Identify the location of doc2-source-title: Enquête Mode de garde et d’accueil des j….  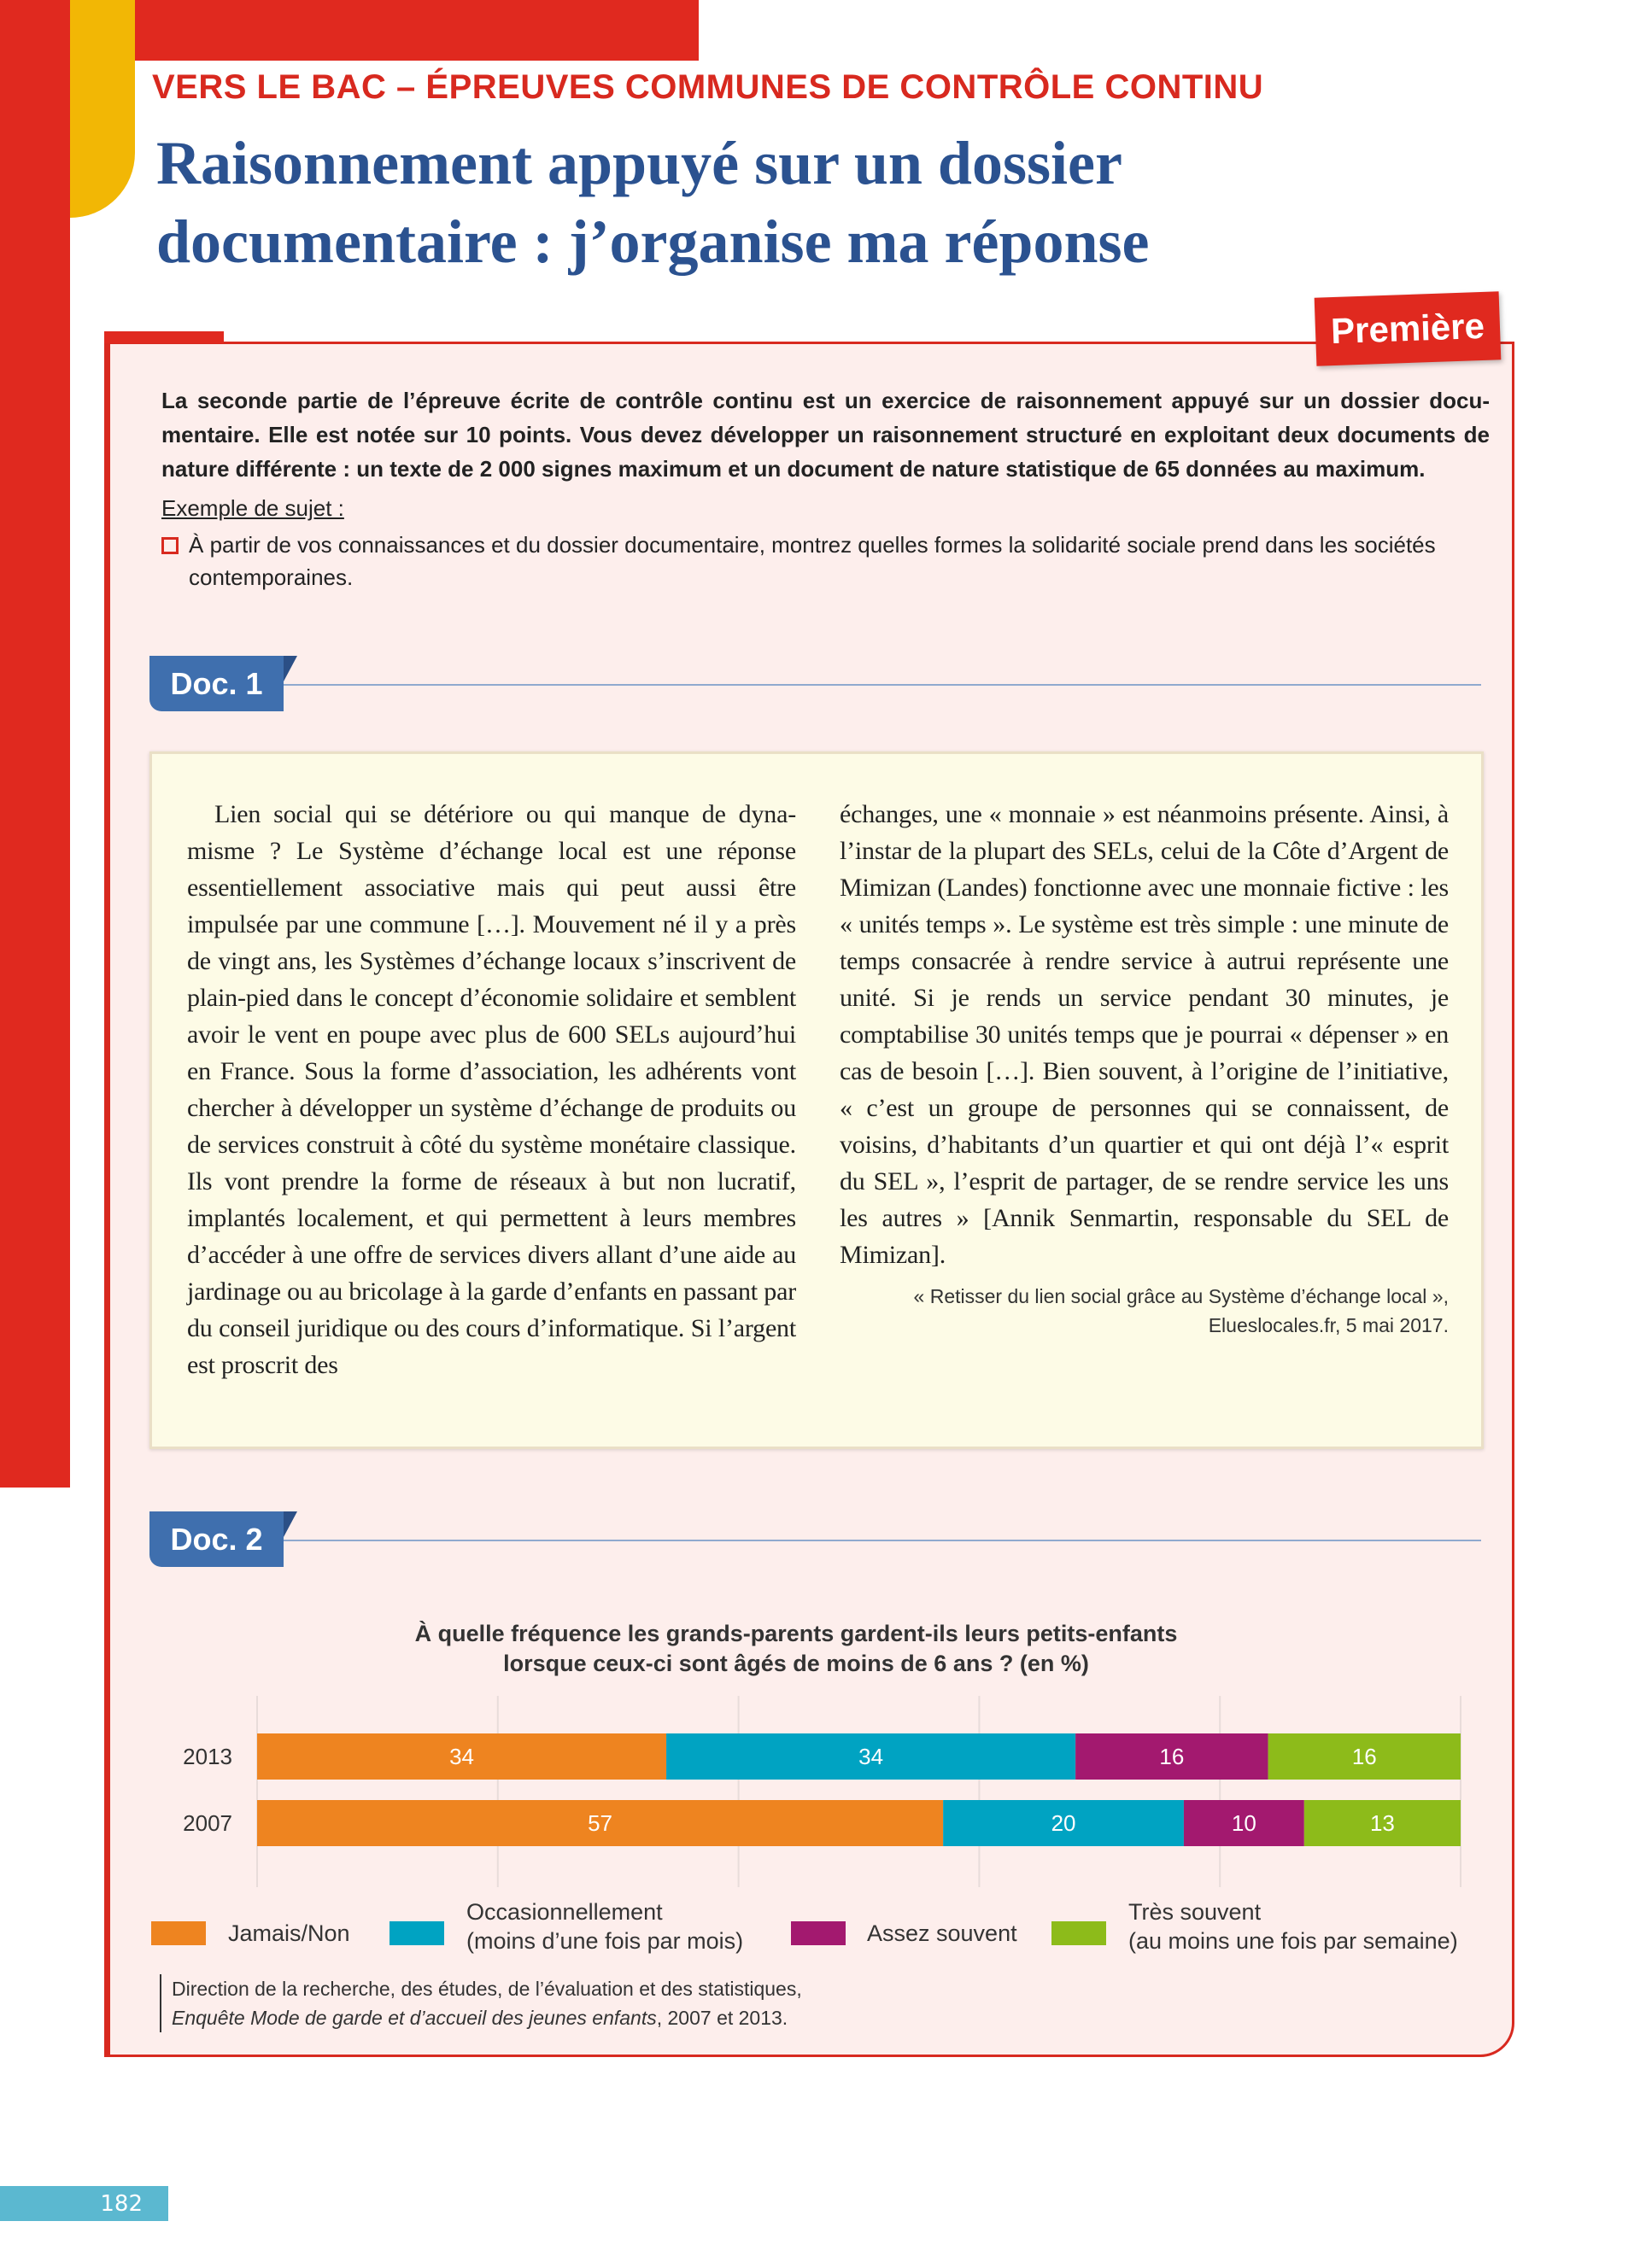
(414, 2018).